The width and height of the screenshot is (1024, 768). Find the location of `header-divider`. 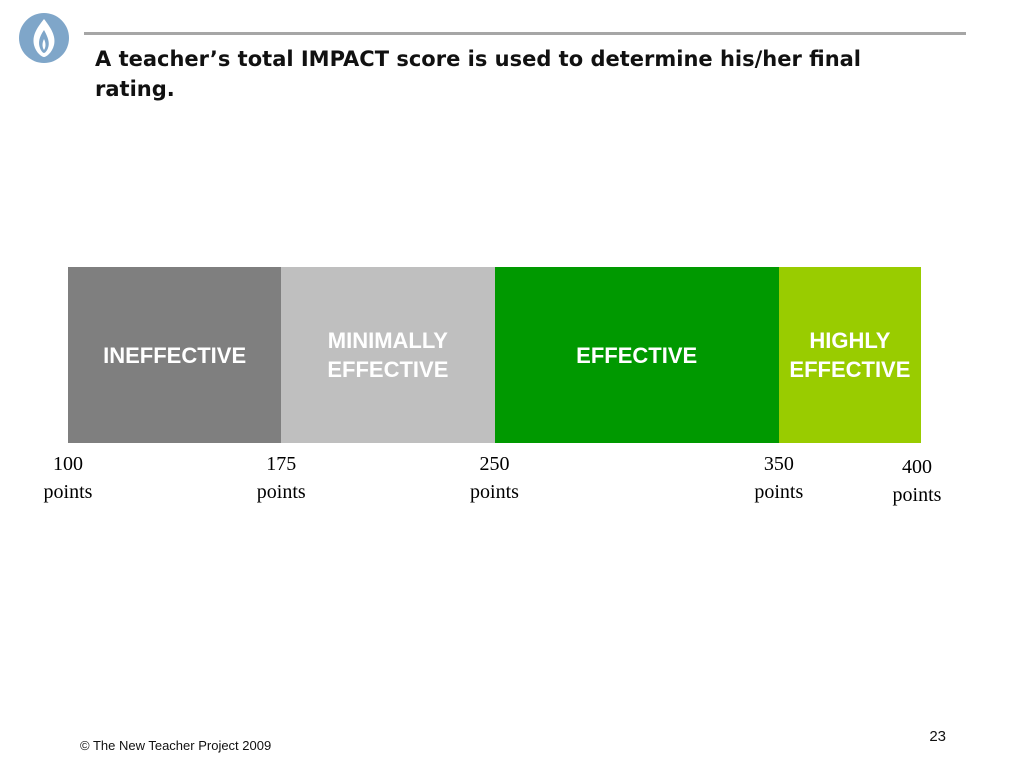

header-divider is located at coordinates (525, 33).